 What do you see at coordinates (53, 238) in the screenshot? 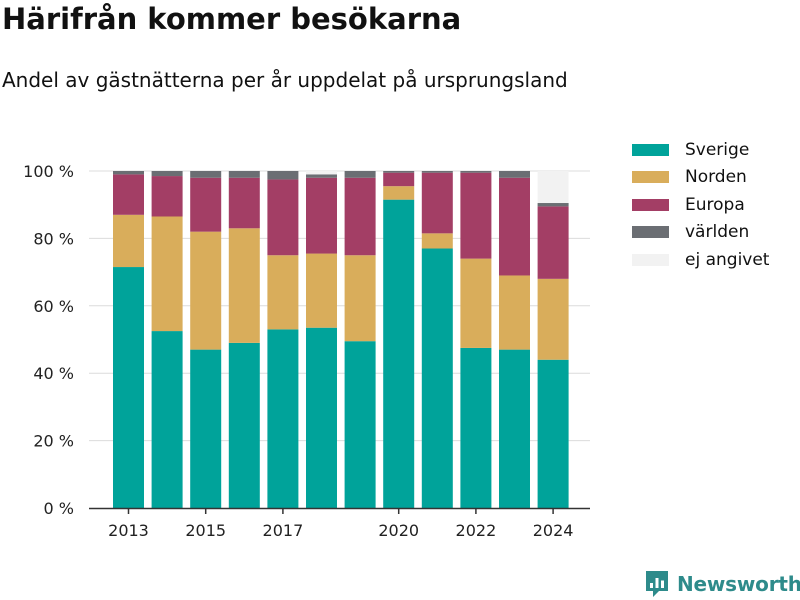
I see `y-tick-label: 80 %` at bounding box center [53, 238].